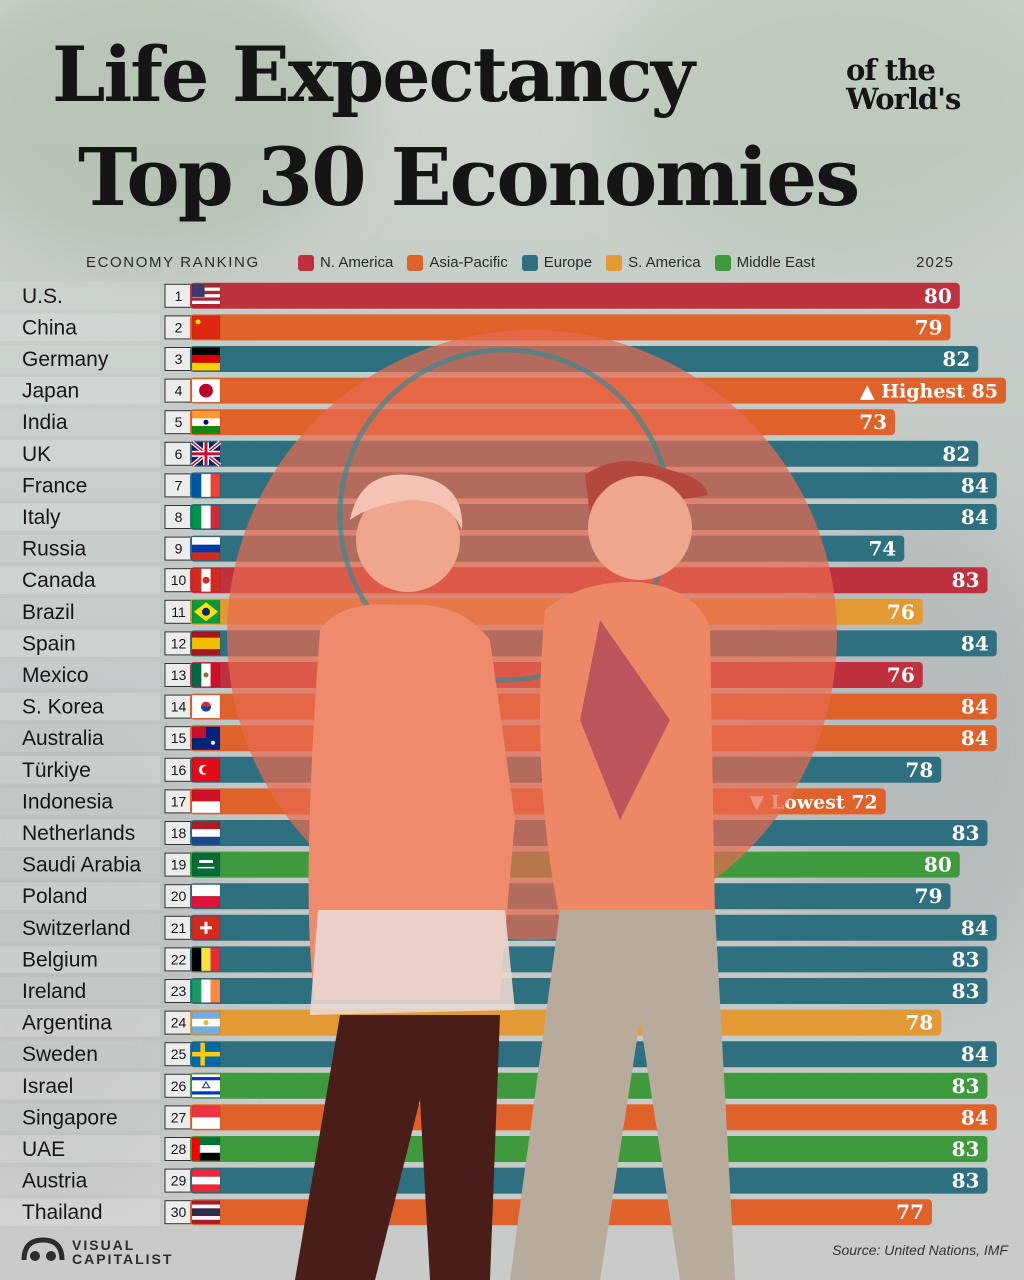 This screenshot has width=1024, height=1280. Describe the element at coordinates (179, 359) in the screenshot. I see `rank-label: 3` at that location.